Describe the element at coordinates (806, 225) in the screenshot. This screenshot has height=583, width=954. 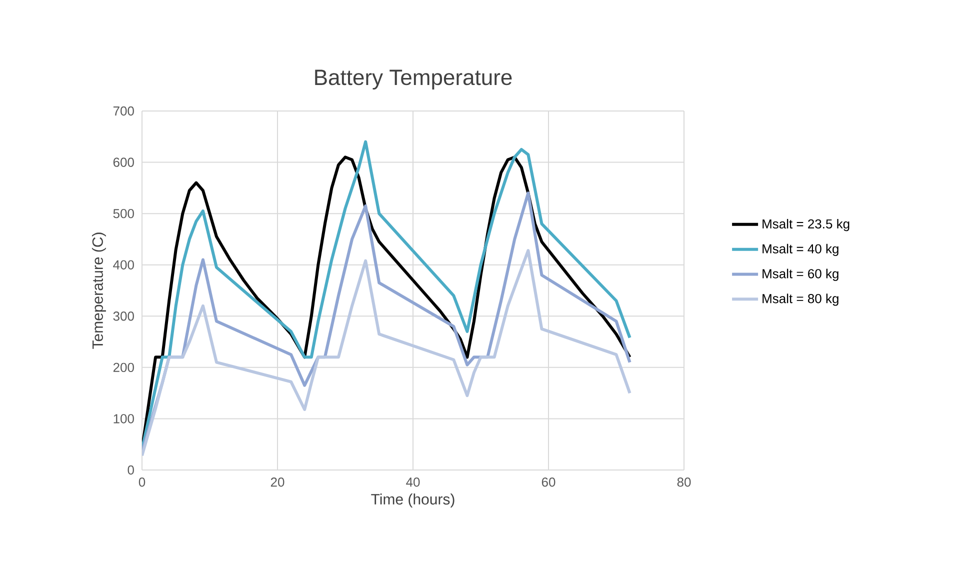
I see `legend-label: Msalt = 23.5 kg` at that location.